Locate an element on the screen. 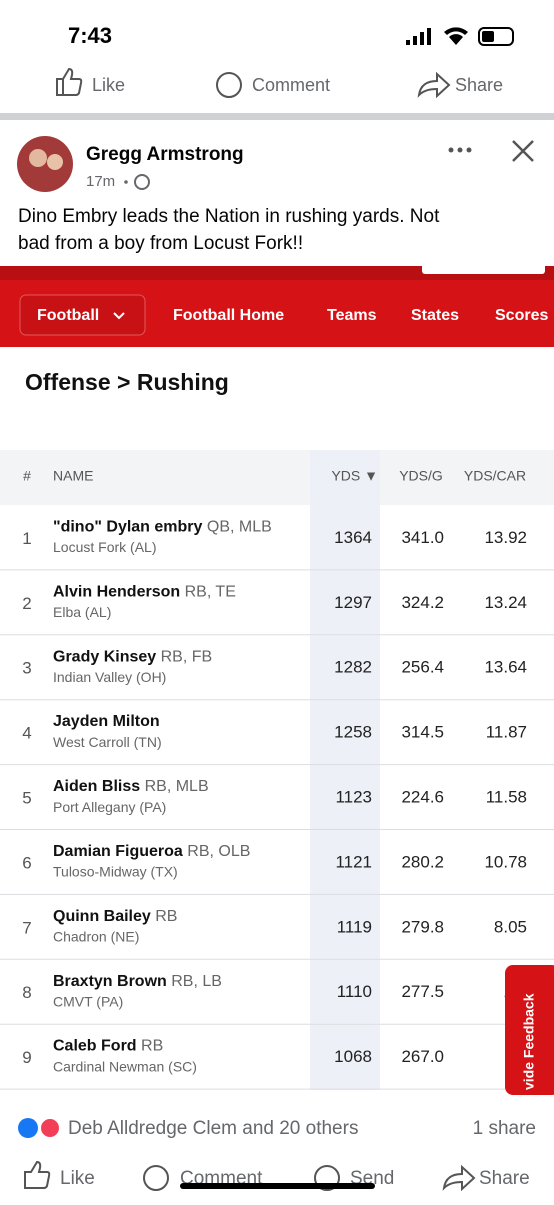  rank: 5 is located at coordinates (26, 798).